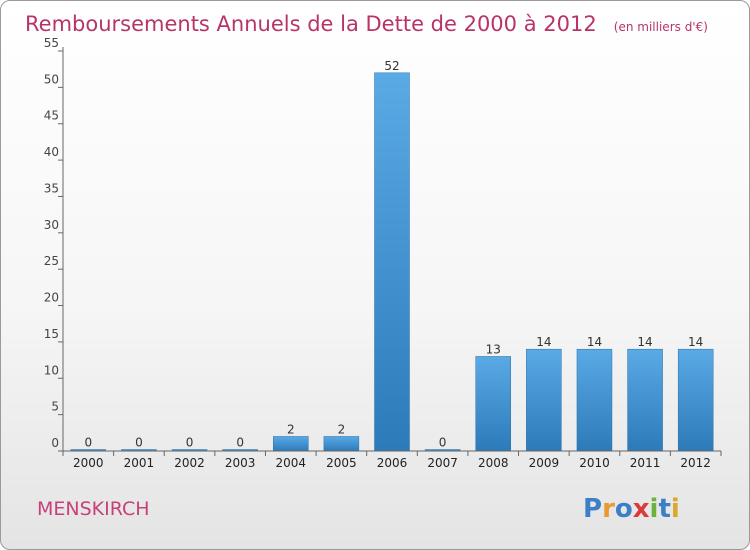 The height and width of the screenshot is (550, 750). Describe the element at coordinates (594, 463) in the screenshot. I see `x-tick-label: 2010` at that location.